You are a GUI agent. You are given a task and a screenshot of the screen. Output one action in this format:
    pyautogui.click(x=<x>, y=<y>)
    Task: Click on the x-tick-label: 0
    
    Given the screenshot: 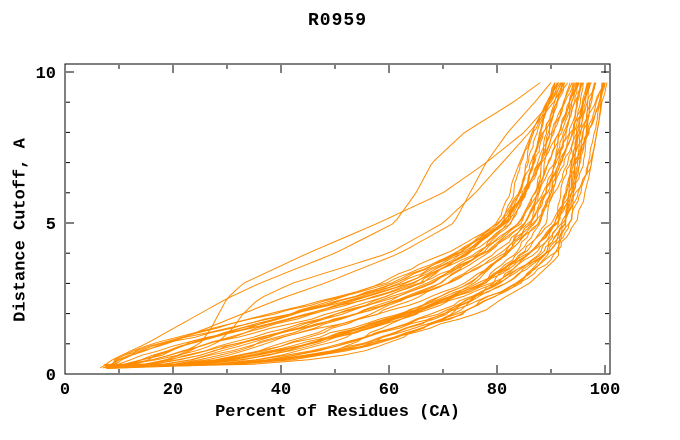 What is the action you would take?
    pyautogui.click(x=65, y=390)
    